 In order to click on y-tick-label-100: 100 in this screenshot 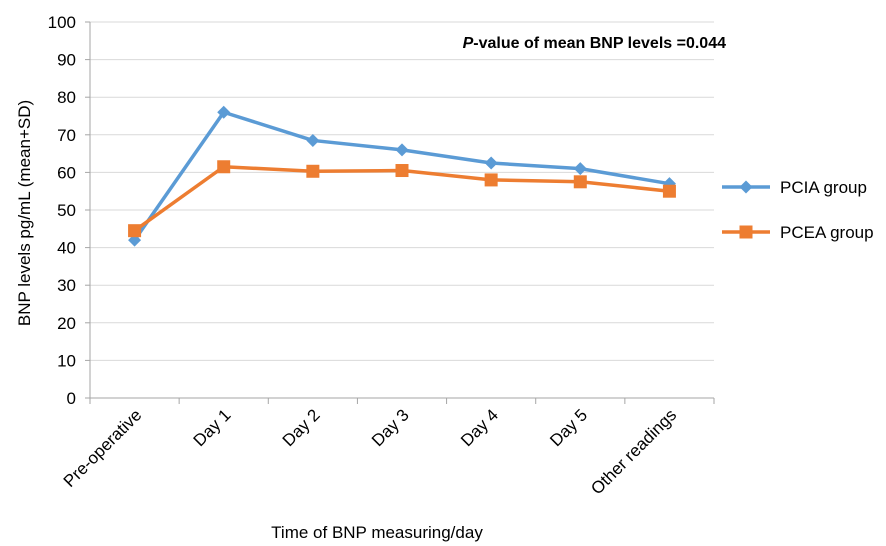, I will do `click(62, 22)`.